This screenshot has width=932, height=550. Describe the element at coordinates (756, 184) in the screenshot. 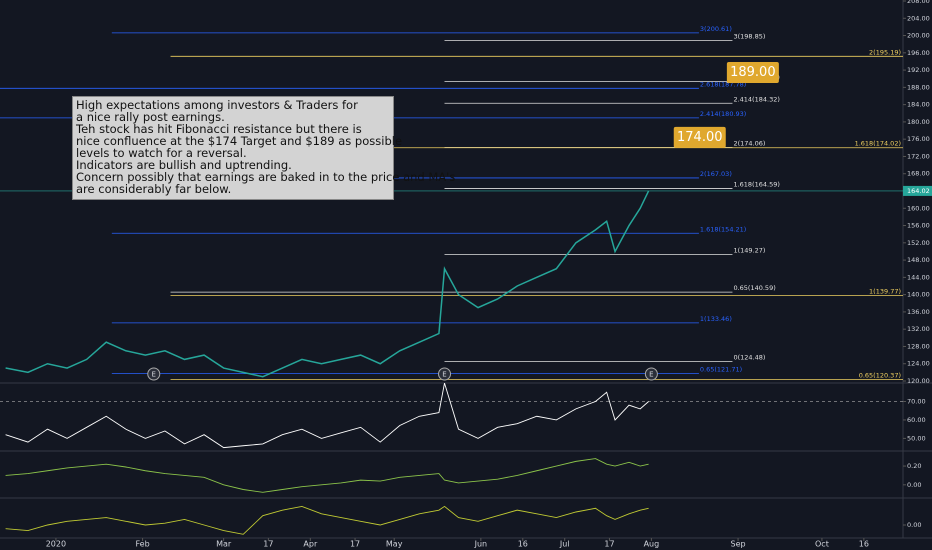

I see `fib-label: 1.618(164.59)` at that location.